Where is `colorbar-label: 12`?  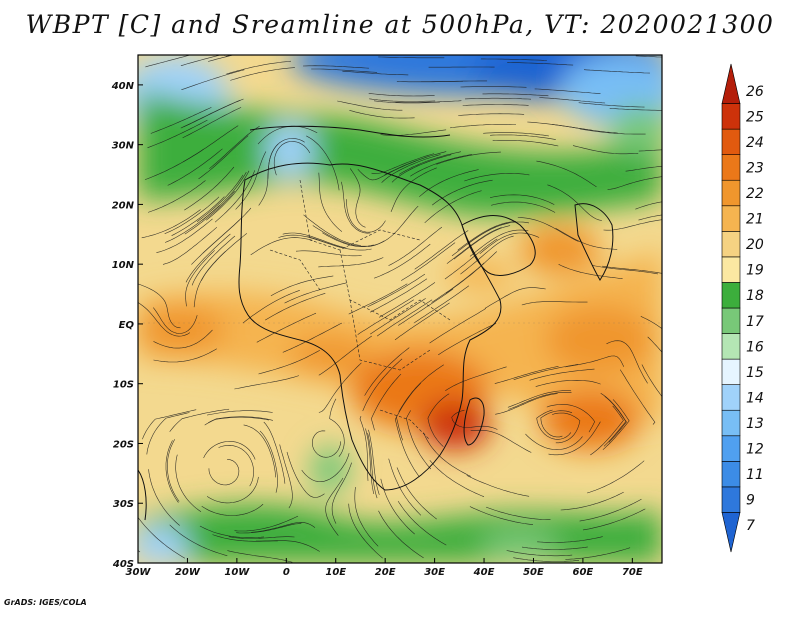
colorbar-label: 12 is located at coordinates (755, 450).